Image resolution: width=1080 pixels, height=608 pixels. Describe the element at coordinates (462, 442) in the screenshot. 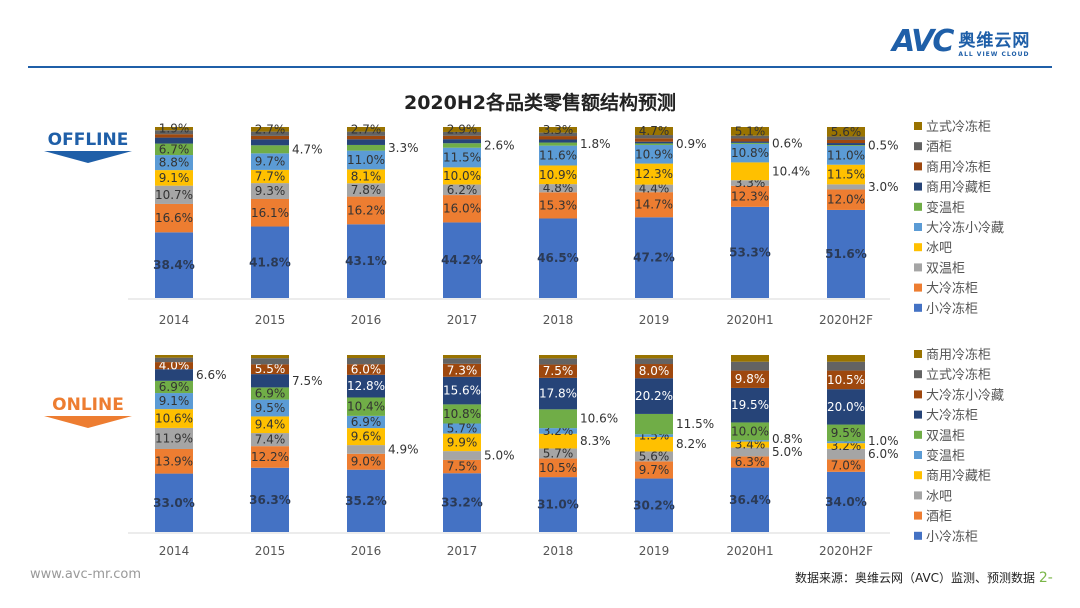

I see `data-label: 9.9%` at that location.